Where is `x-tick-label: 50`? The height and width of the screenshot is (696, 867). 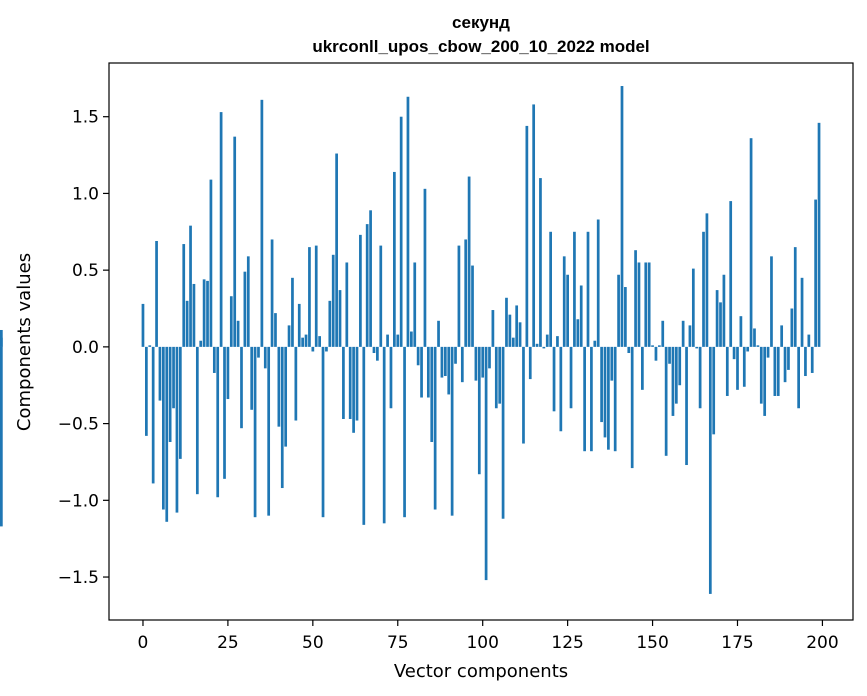
x-tick-label: 50 is located at coordinates (313, 643).